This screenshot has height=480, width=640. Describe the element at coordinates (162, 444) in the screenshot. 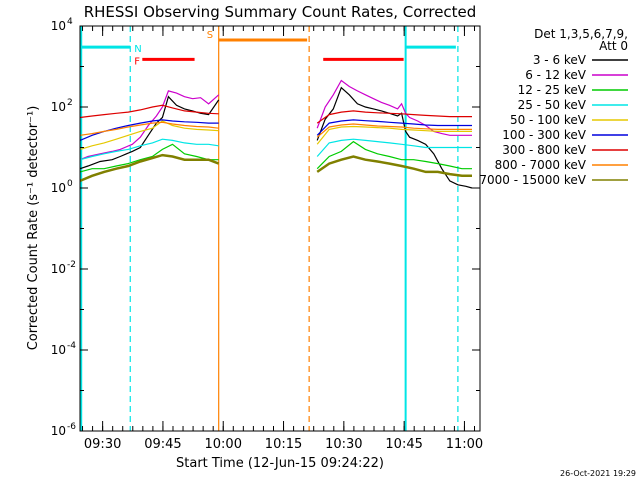

I see `x-tick-label: 09:45` at that location.